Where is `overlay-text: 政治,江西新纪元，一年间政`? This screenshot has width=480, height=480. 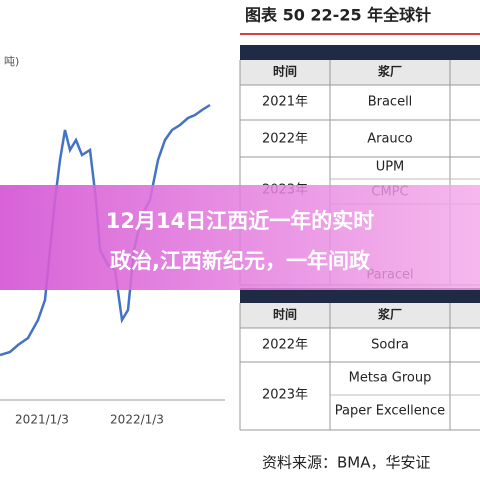 overlay-text: 政治,江西新纪元，一年间政 is located at coordinates (240, 261).